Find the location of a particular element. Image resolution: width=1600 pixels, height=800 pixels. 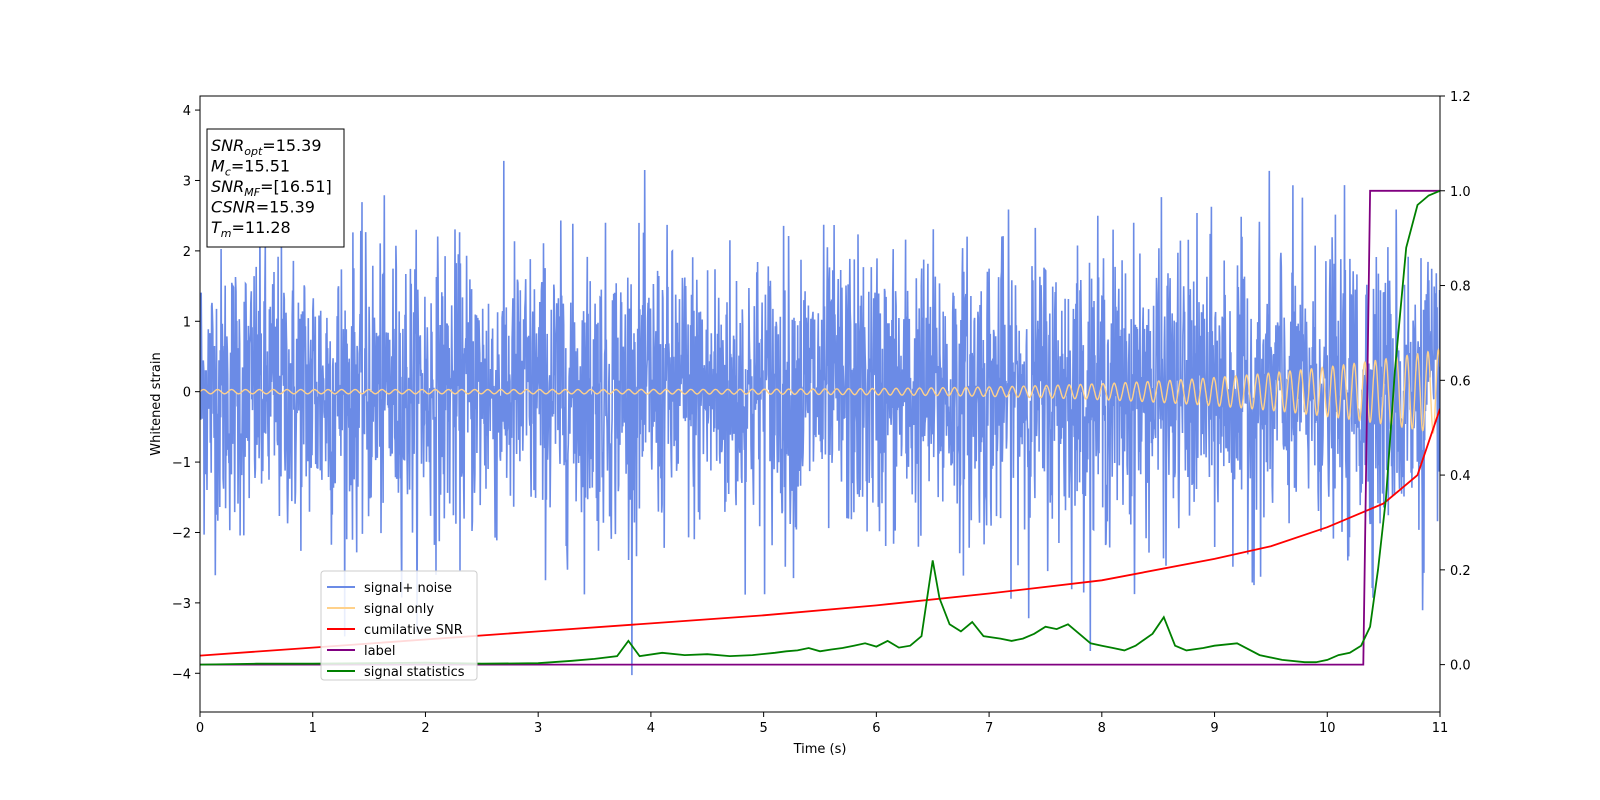

annotation-frame is located at coordinates (275, 188).